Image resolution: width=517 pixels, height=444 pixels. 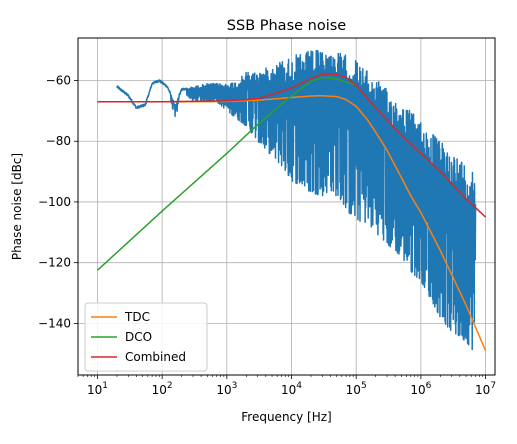 I want to click on y-axis-label: Phase noise [dBc], so click(x=17, y=206).